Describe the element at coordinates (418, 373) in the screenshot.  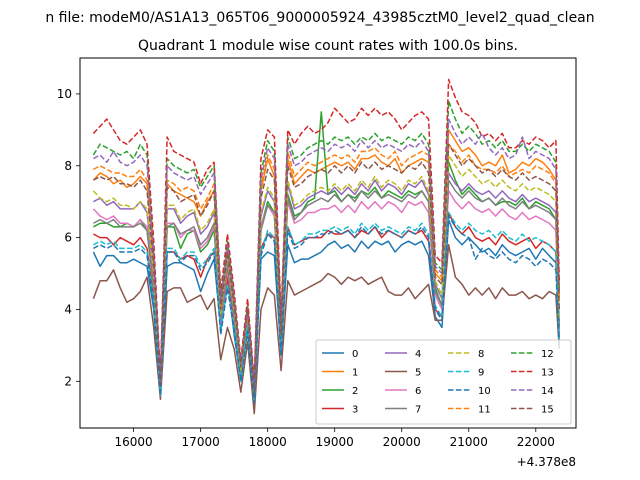
I see `legend-label: 5` at that location.